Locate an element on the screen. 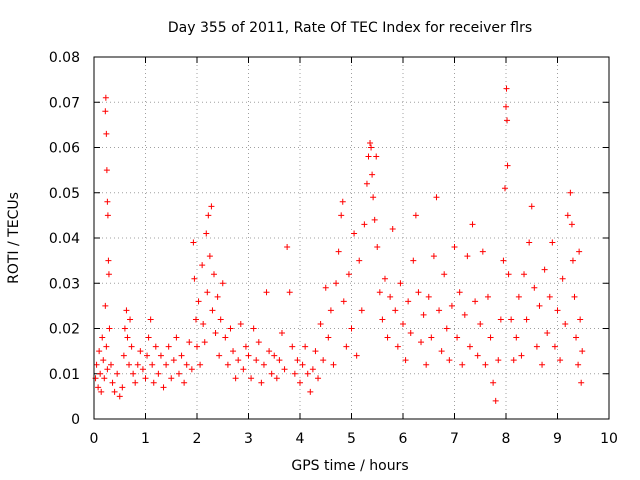  x-tick-label: 8 is located at coordinates (506, 439).